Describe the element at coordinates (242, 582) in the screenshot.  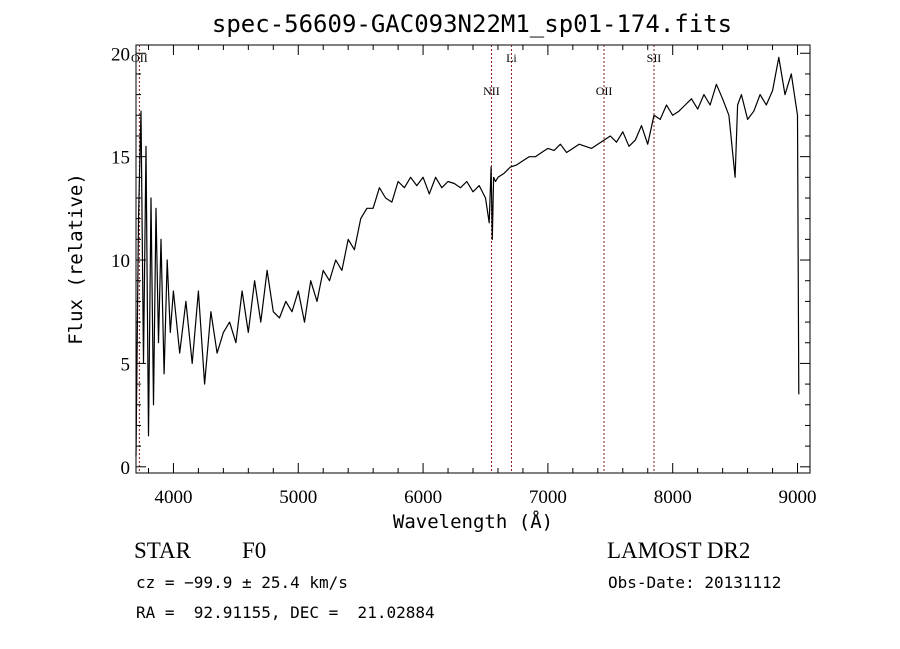
I see `redshift-text: cz = −99.9 ± 25.4 km/s` at that location.